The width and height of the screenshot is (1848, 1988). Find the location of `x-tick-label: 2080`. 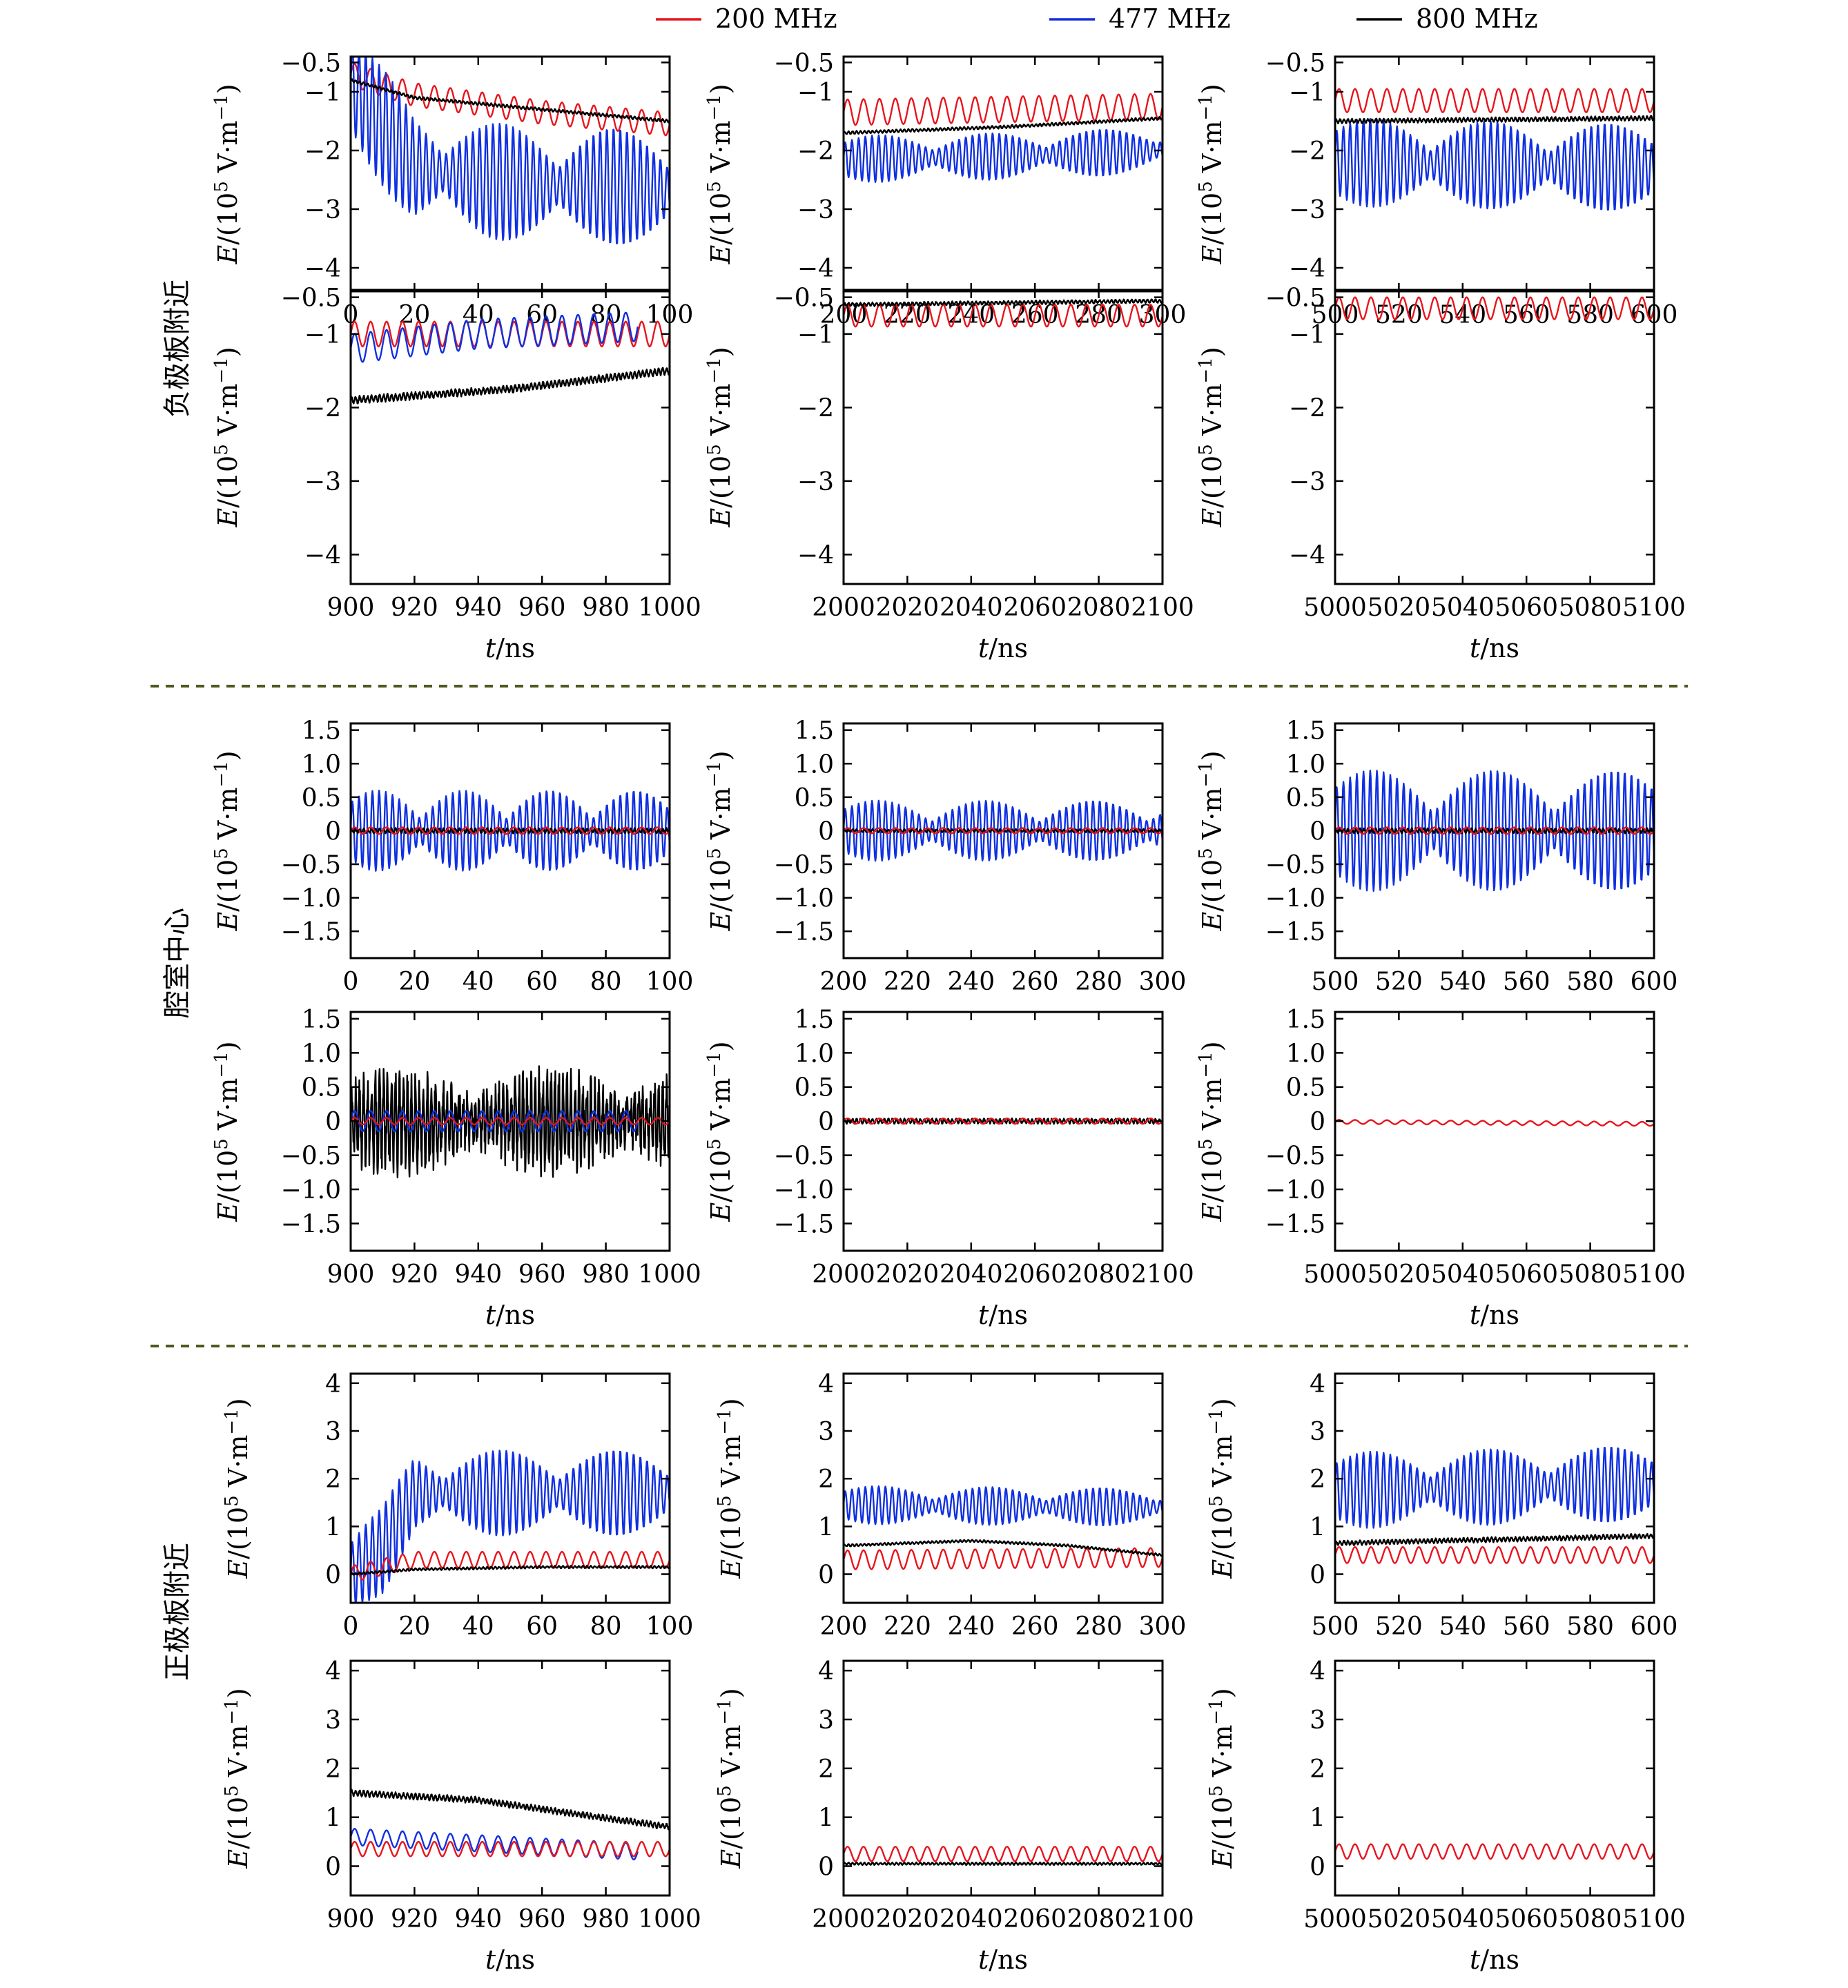

x-tick-label: 2080 is located at coordinates (1099, 1274).